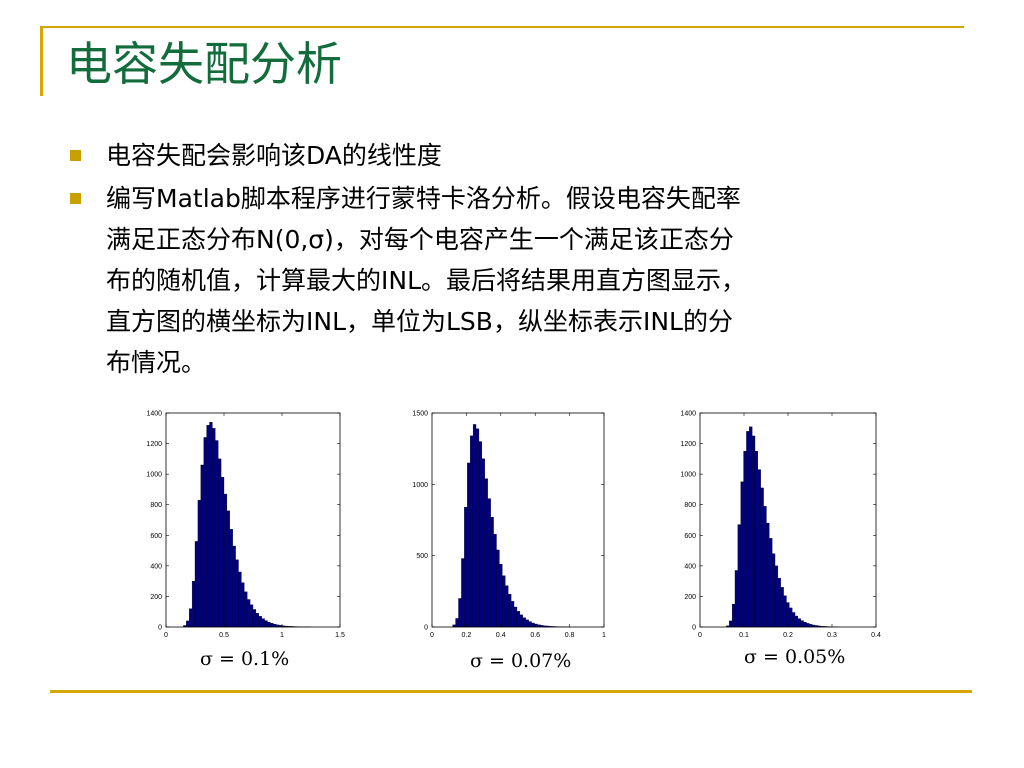 The width and height of the screenshot is (1024, 768). What do you see at coordinates (688, 444) in the screenshot?
I see `y-tick-label: 1200` at bounding box center [688, 444].